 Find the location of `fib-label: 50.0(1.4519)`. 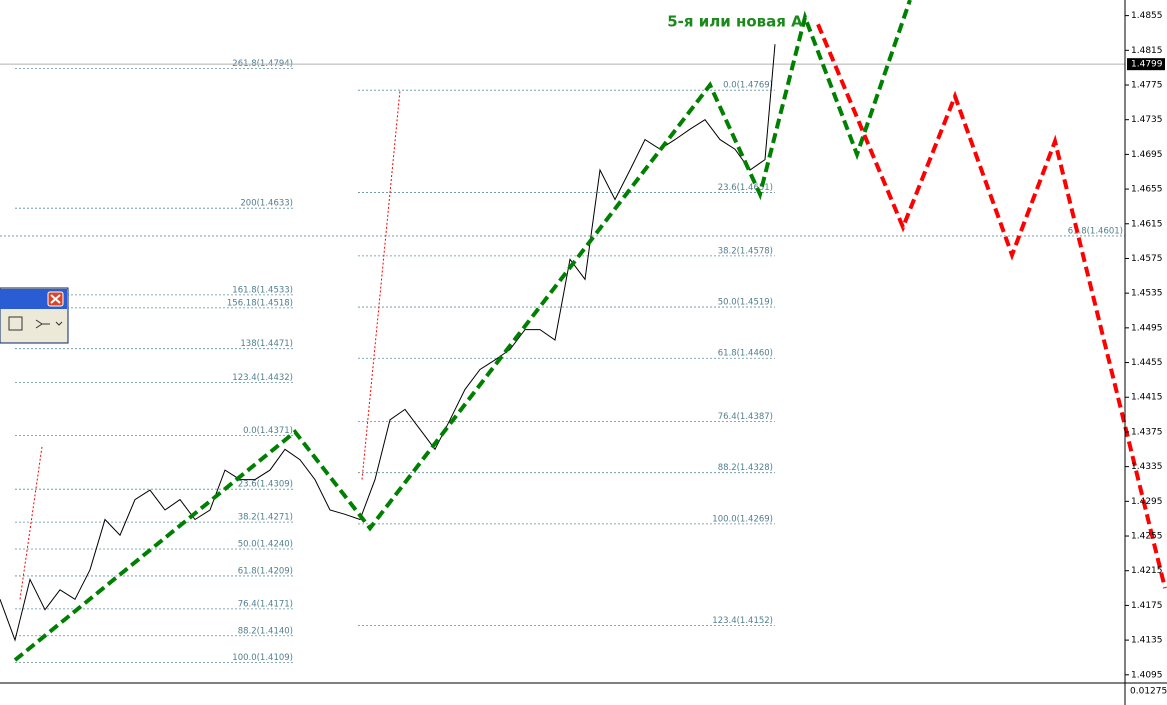

fib-label: 50.0(1.4519) is located at coordinates (745, 303).